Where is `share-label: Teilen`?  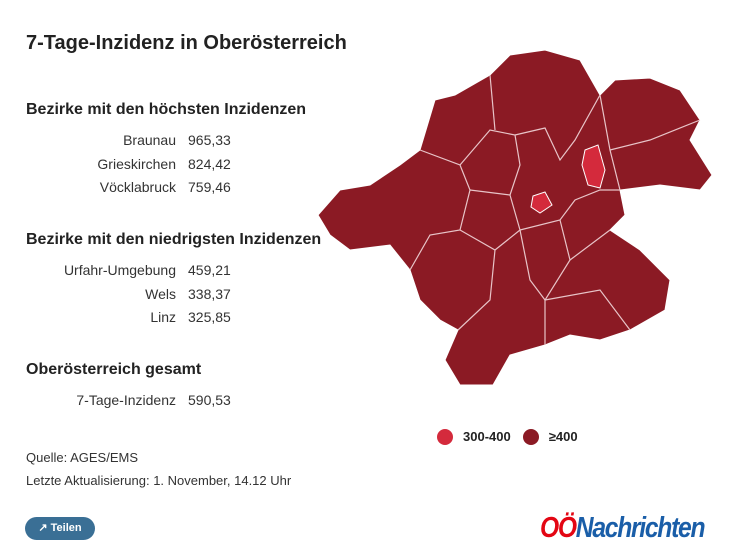
share-label: Teilen is located at coordinates (66, 528).